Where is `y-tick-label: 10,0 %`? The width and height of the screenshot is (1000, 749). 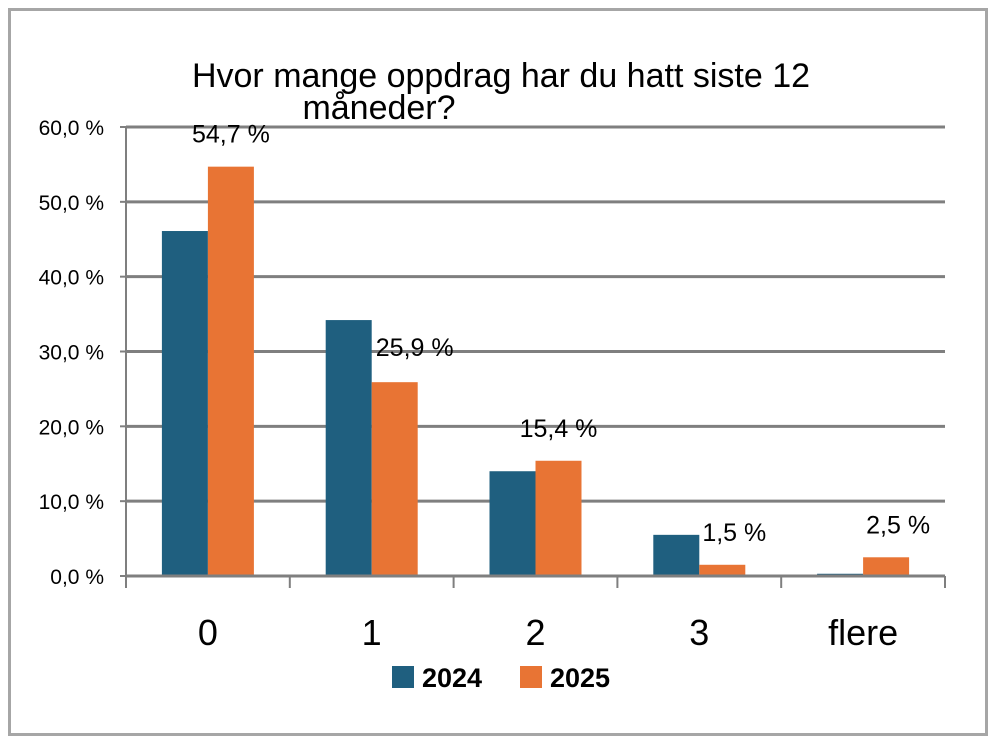 y-tick-label: 10,0 % is located at coordinates (71, 502).